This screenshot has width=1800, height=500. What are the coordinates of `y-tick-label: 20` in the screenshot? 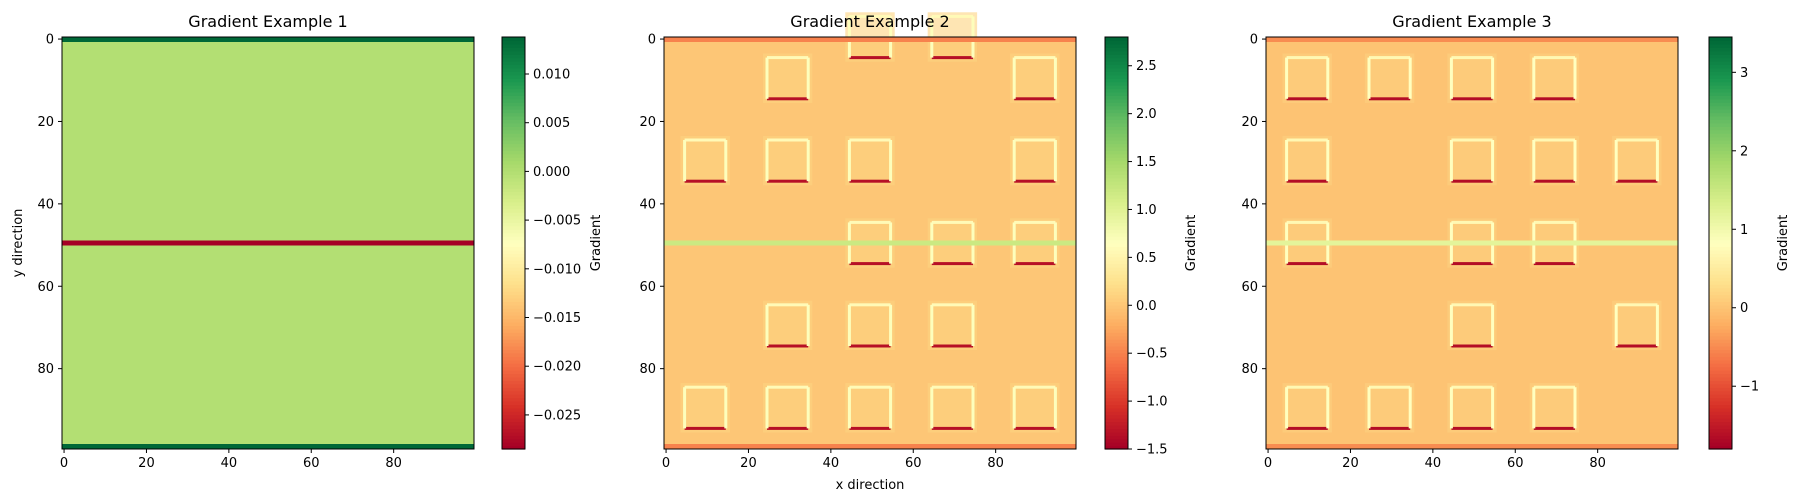 It's located at (1249, 122).